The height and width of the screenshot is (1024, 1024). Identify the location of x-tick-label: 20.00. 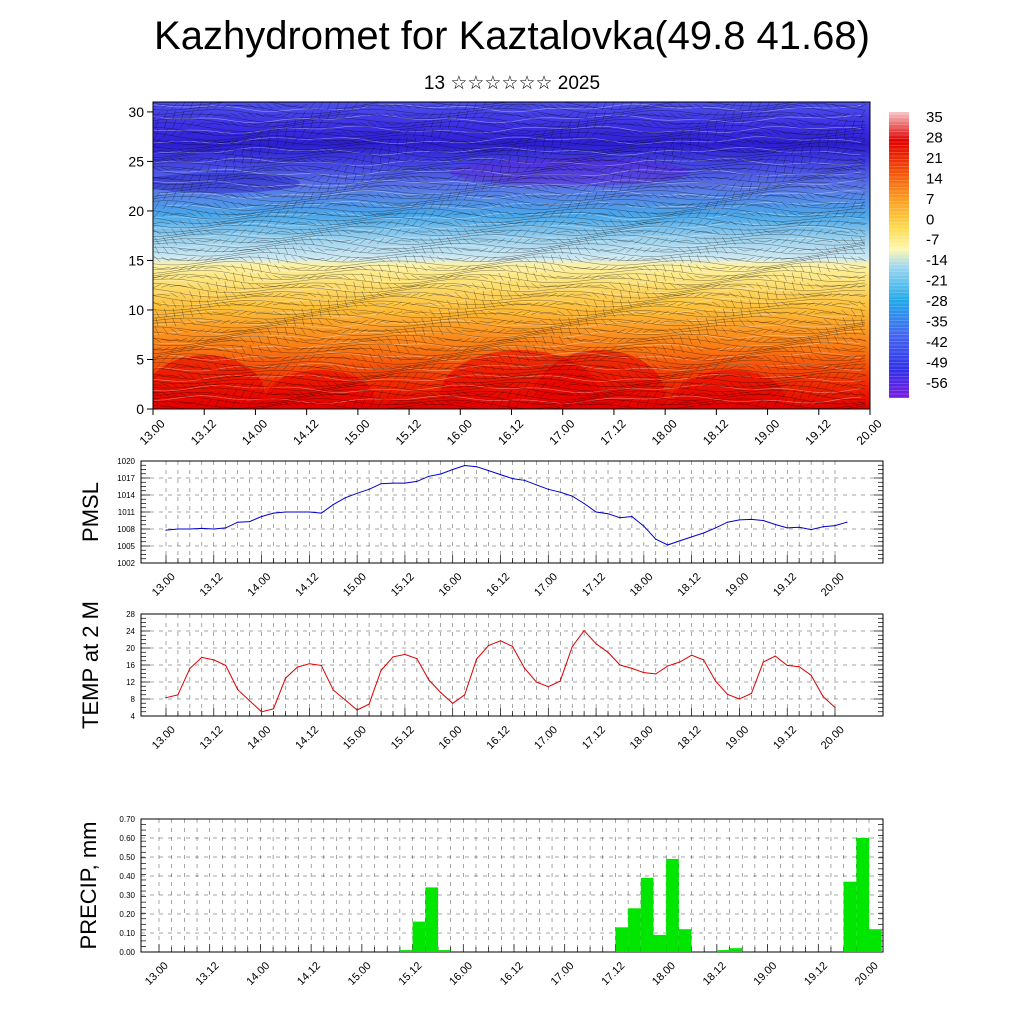
(833, 585).